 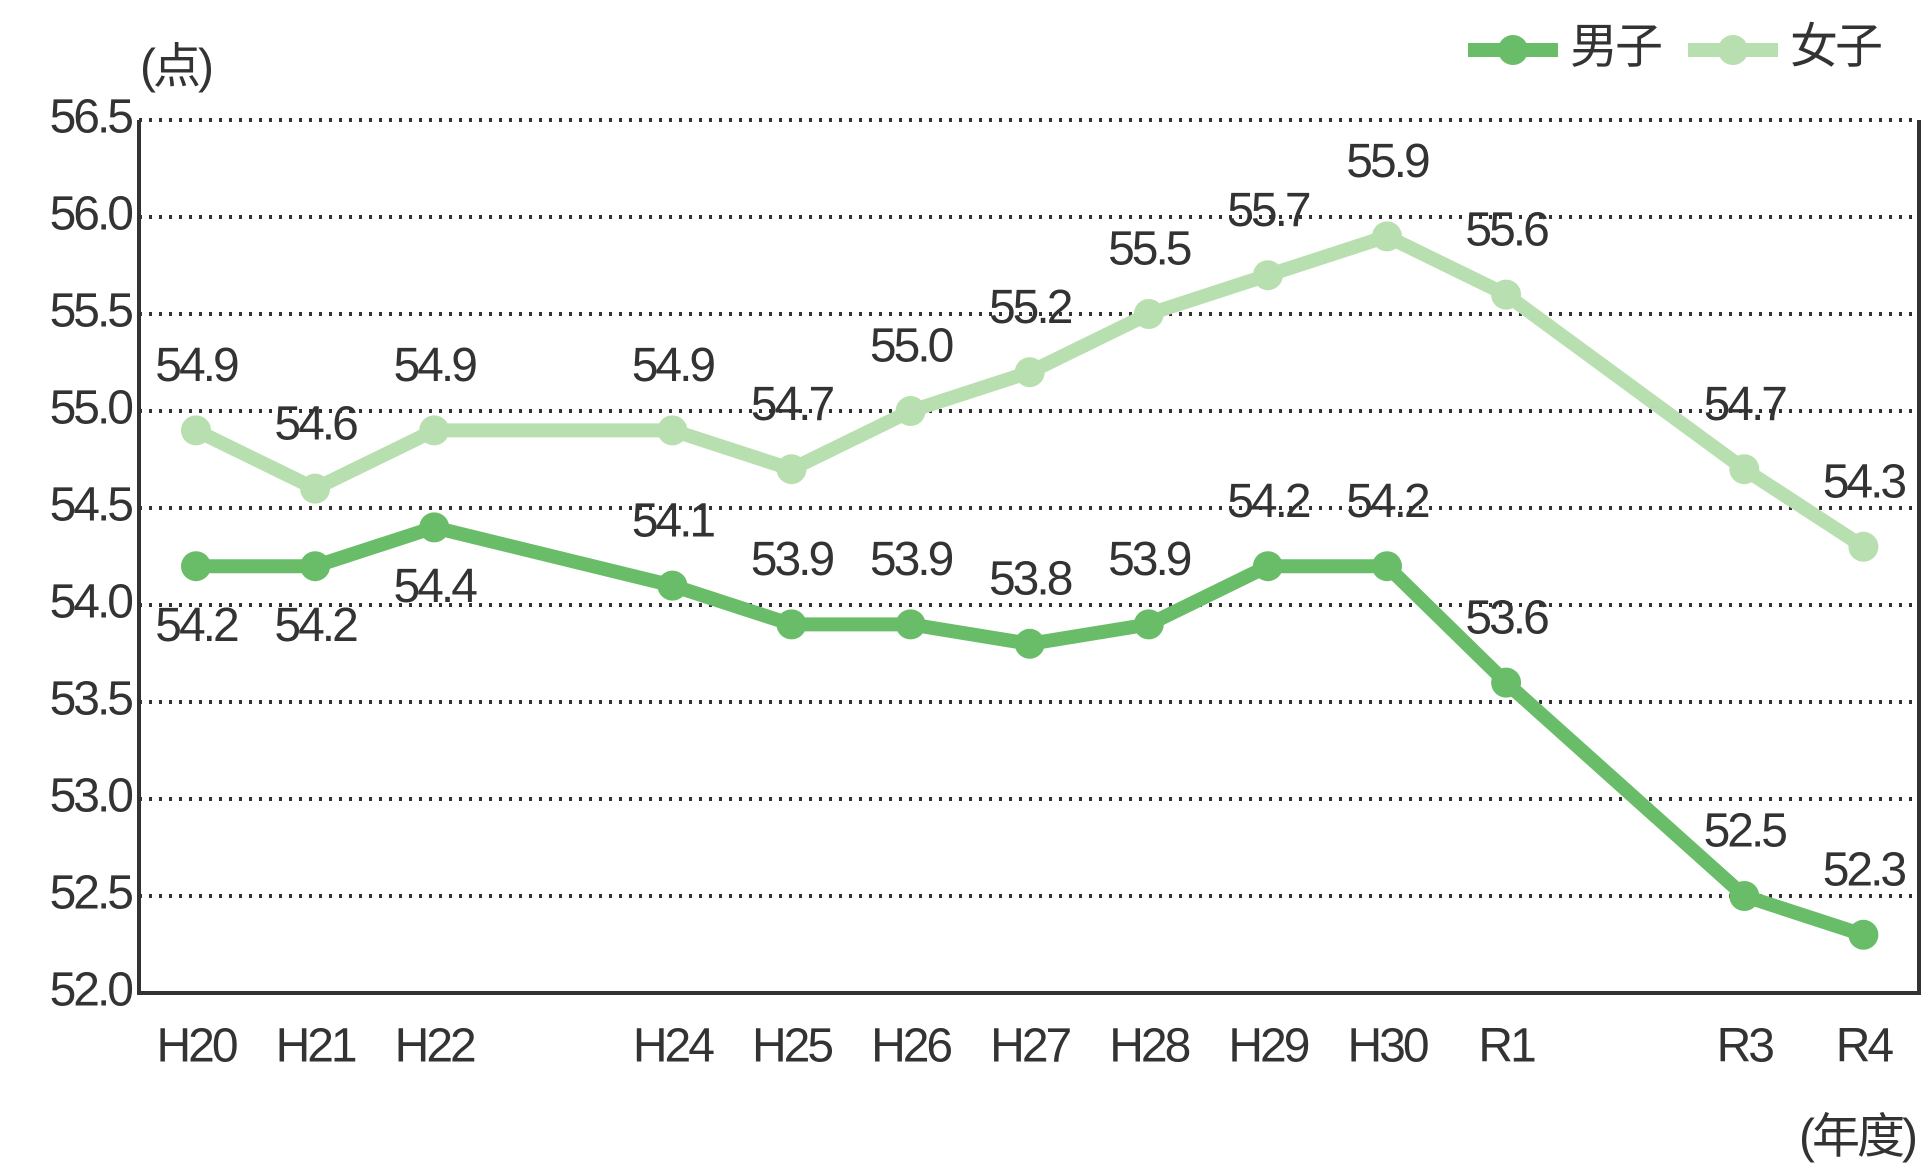 What do you see at coordinates (1745, 831) in the screenshot?
I see `data-label: 52.5` at bounding box center [1745, 831].